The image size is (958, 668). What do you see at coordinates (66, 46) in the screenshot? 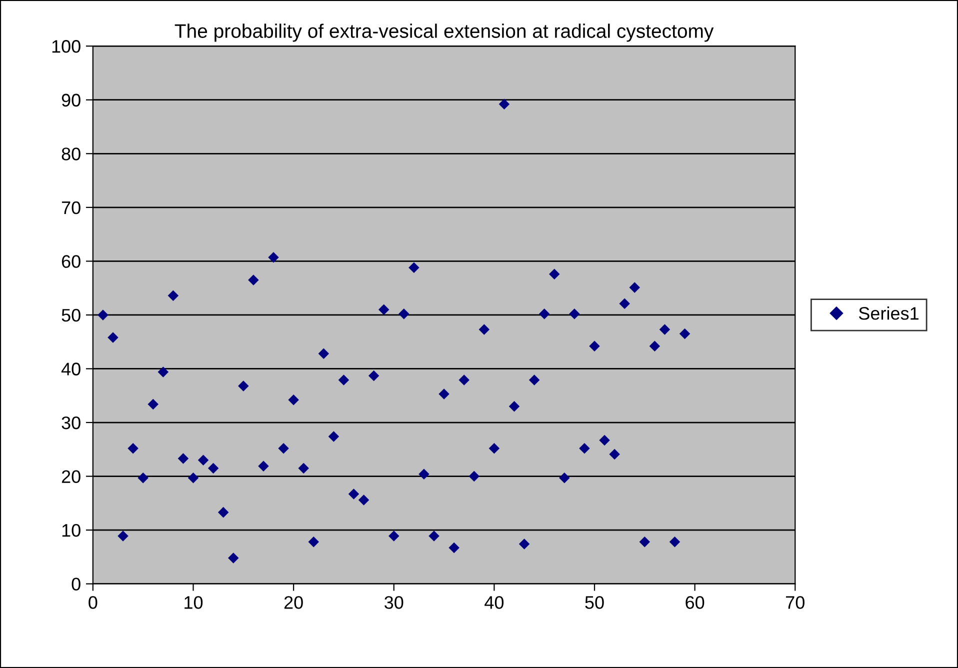
I see `y-tick-label: 100` at bounding box center [66, 46].